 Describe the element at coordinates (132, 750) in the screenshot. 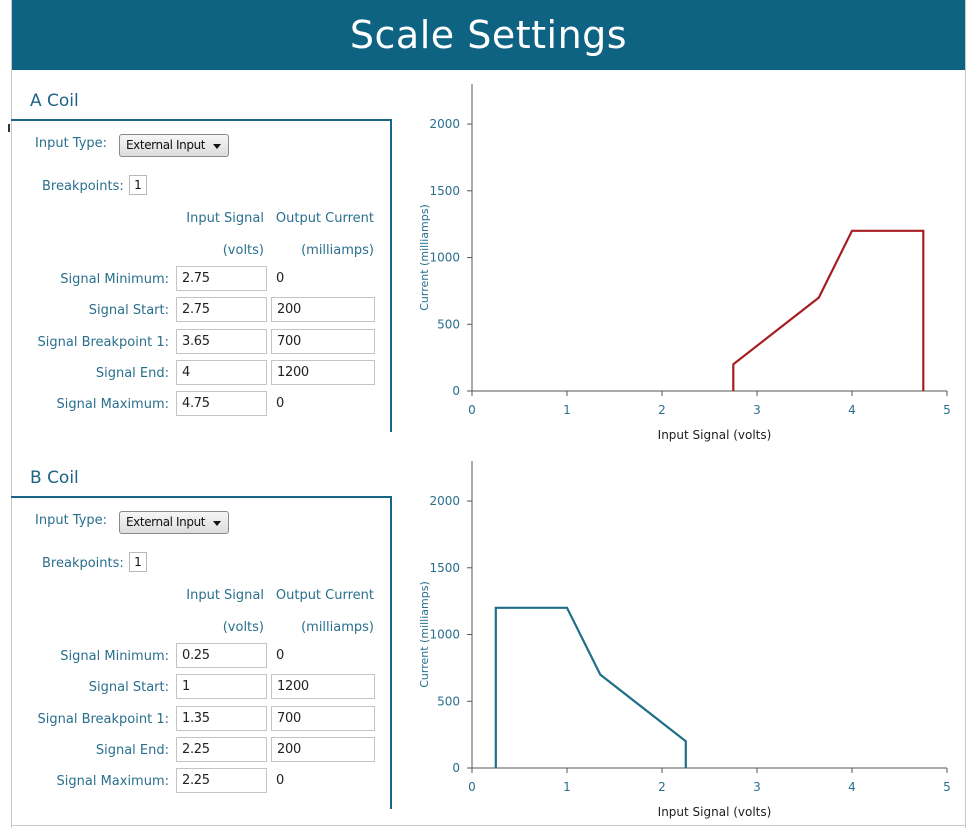

I see `row-label: Signal End:` at that location.